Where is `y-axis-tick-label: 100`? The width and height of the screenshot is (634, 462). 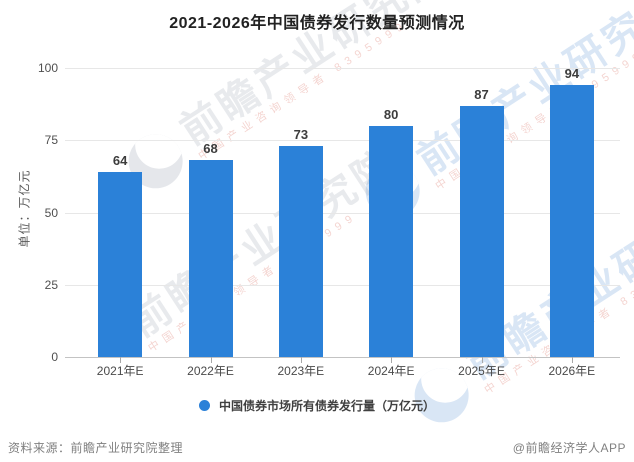
y-axis-tick-label: 100 is located at coordinates (47, 68).